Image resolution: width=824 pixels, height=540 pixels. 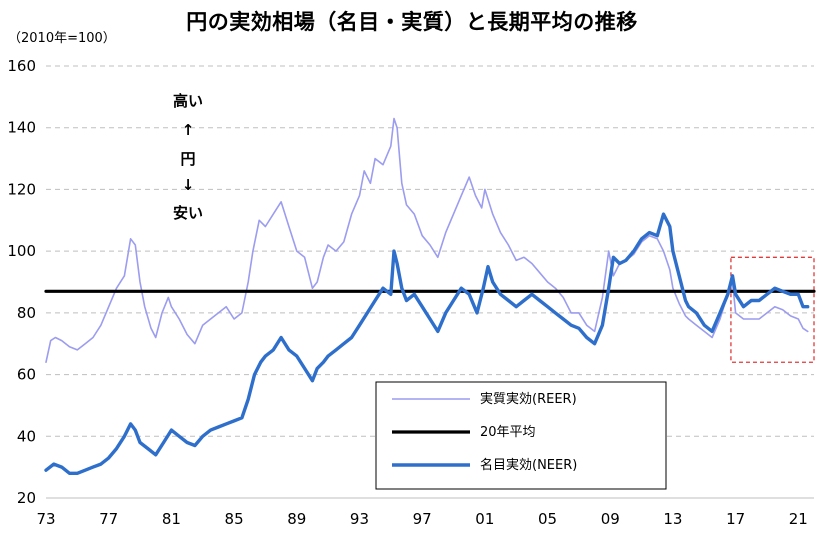 I want to click on x-tick-label: 21, so click(x=798, y=519).